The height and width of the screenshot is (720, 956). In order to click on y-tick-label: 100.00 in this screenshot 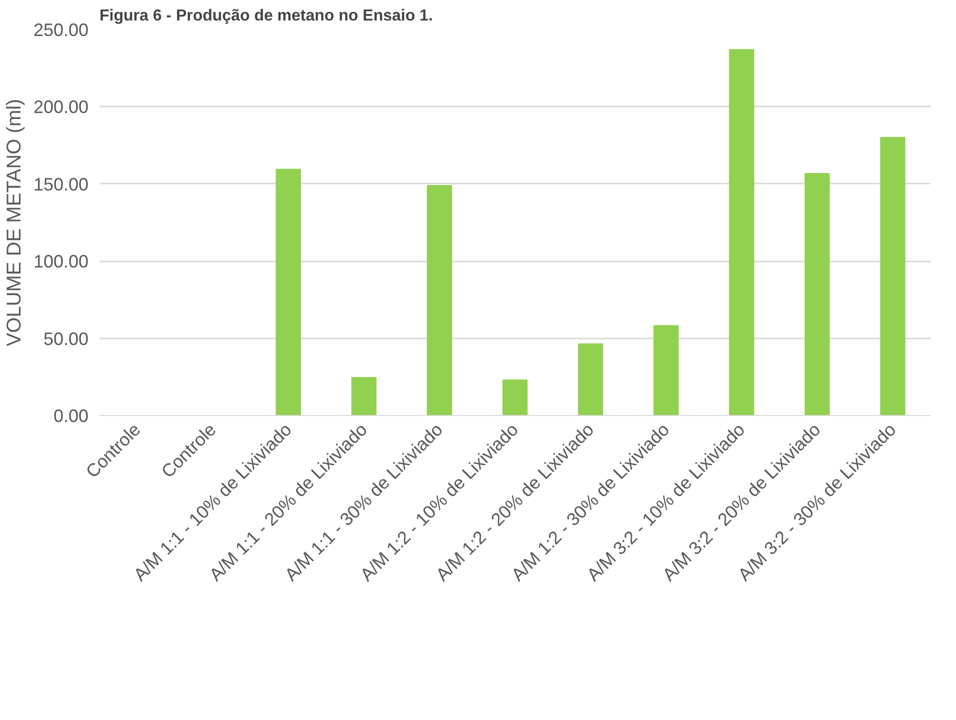, I will do `click(61, 262)`.